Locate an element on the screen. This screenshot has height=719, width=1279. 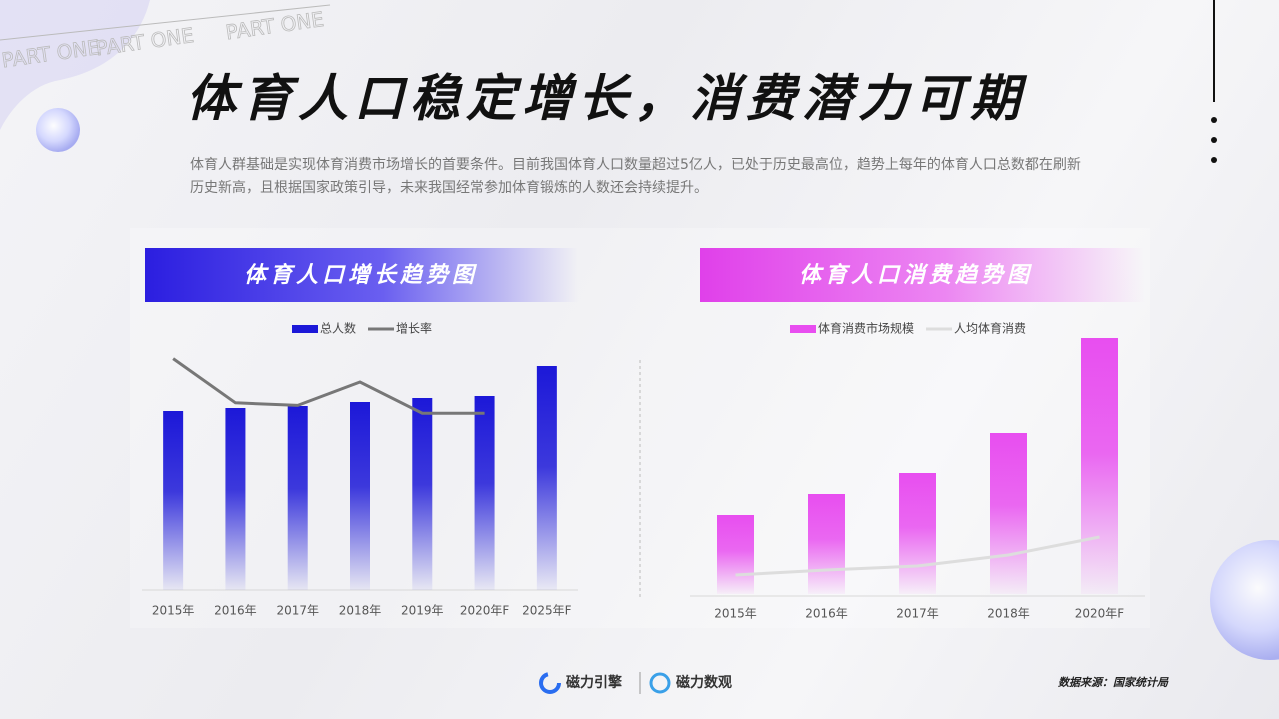
part-label: PART ONE is located at coordinates (274, 26).